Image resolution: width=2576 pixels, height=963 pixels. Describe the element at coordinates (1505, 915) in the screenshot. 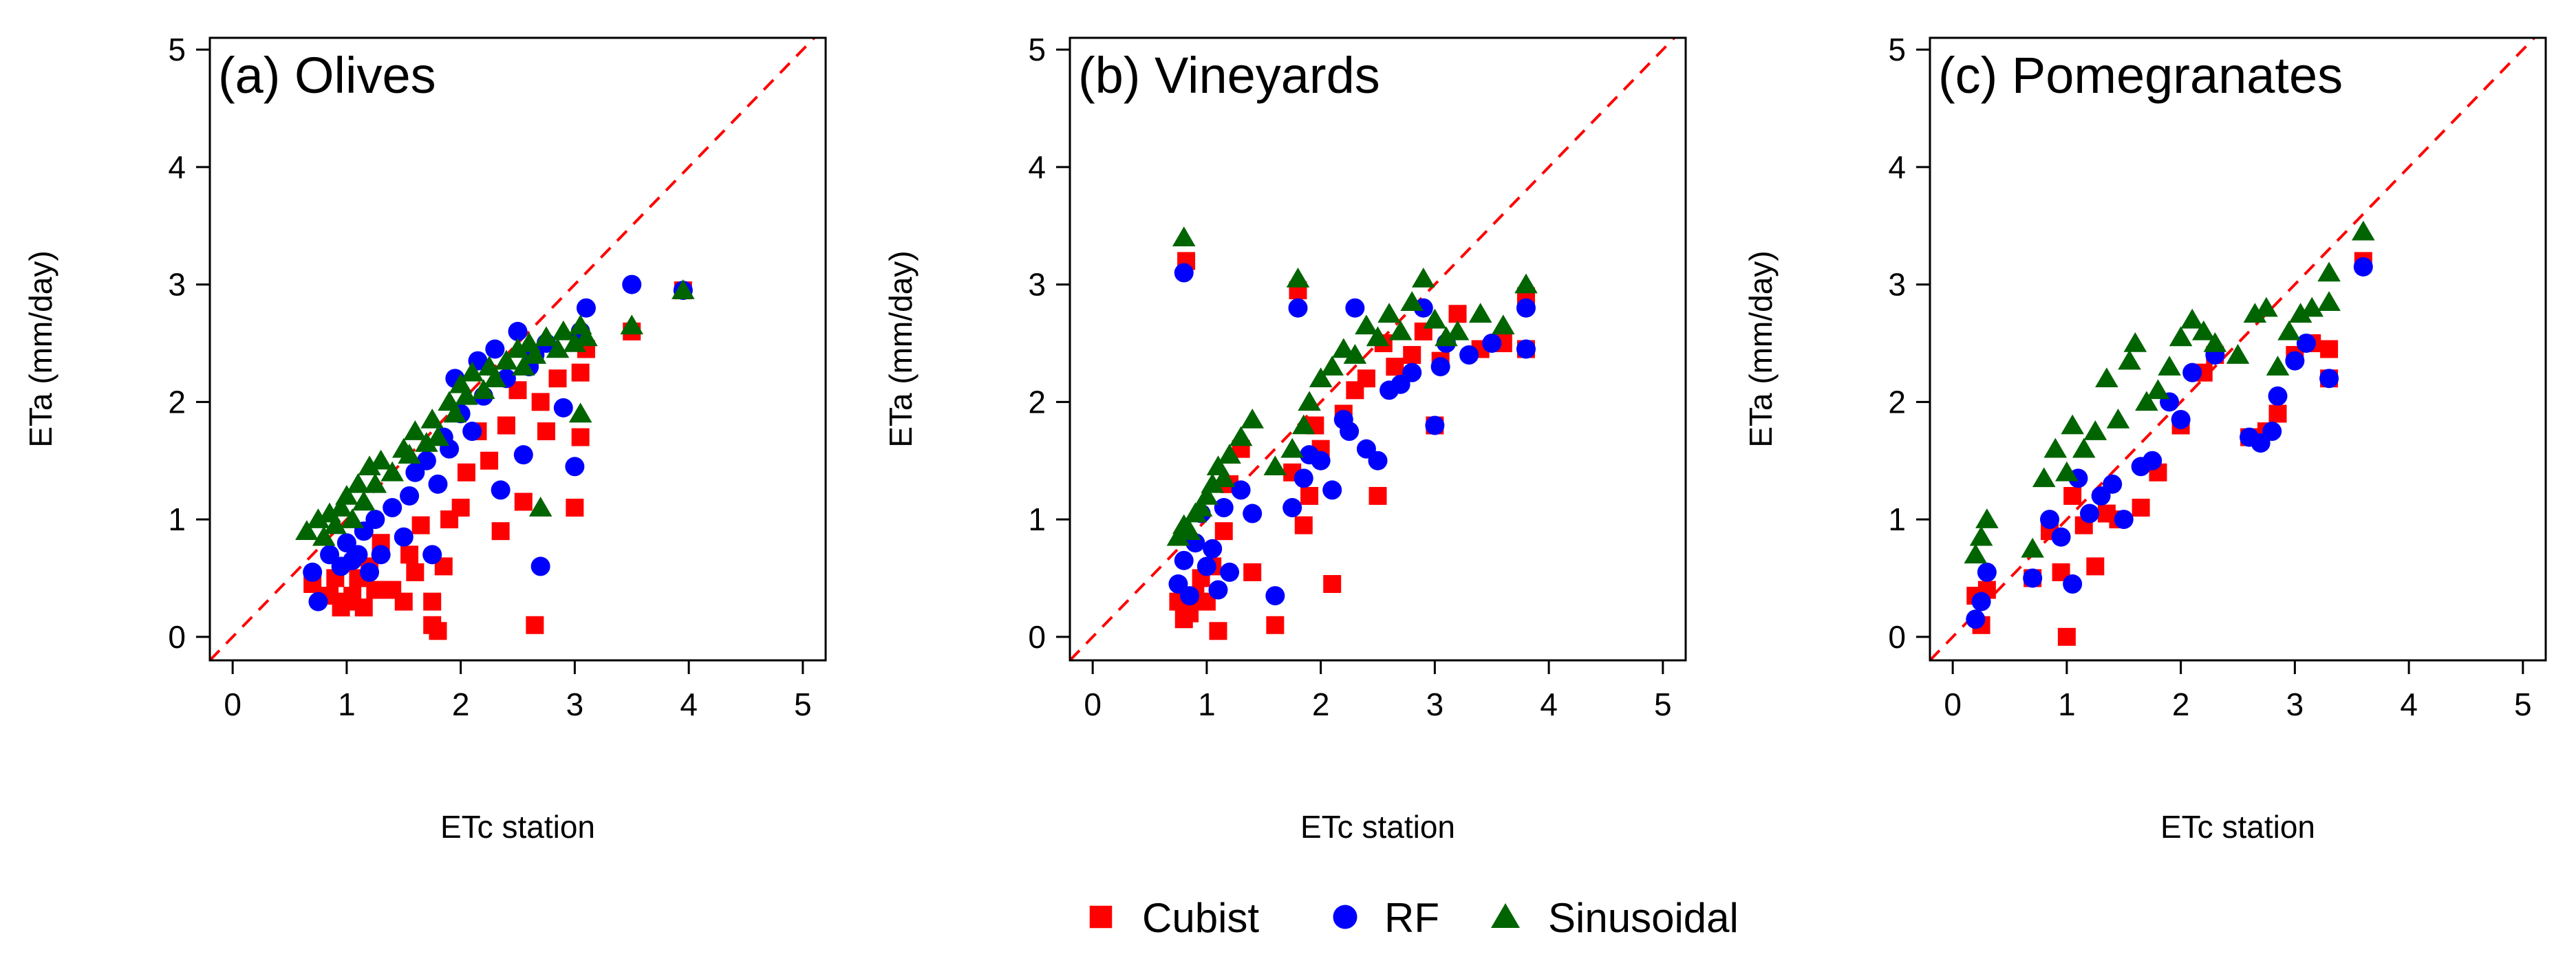

I see `legend-marker-sinusoidal` at that location.